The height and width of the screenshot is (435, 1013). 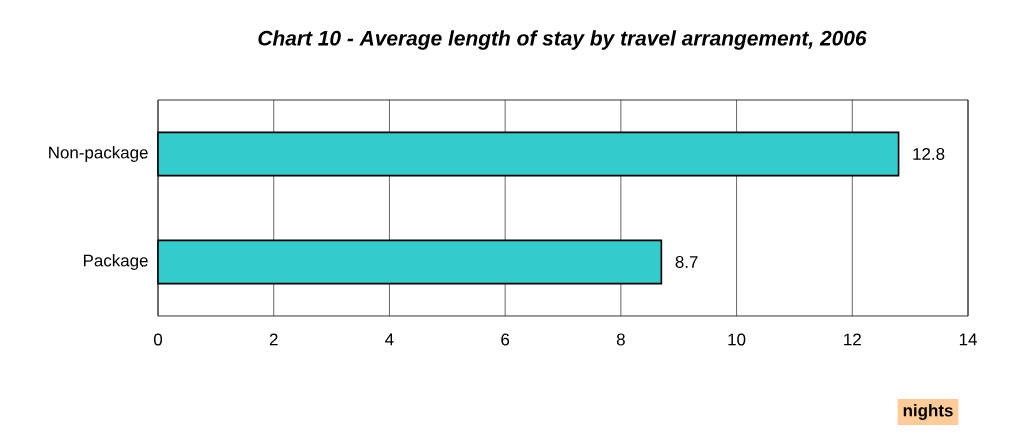 I want to click on chart-title: Chart 10 - Average length of stay by travel arrangement, 2006, so click(x=562, y=40).